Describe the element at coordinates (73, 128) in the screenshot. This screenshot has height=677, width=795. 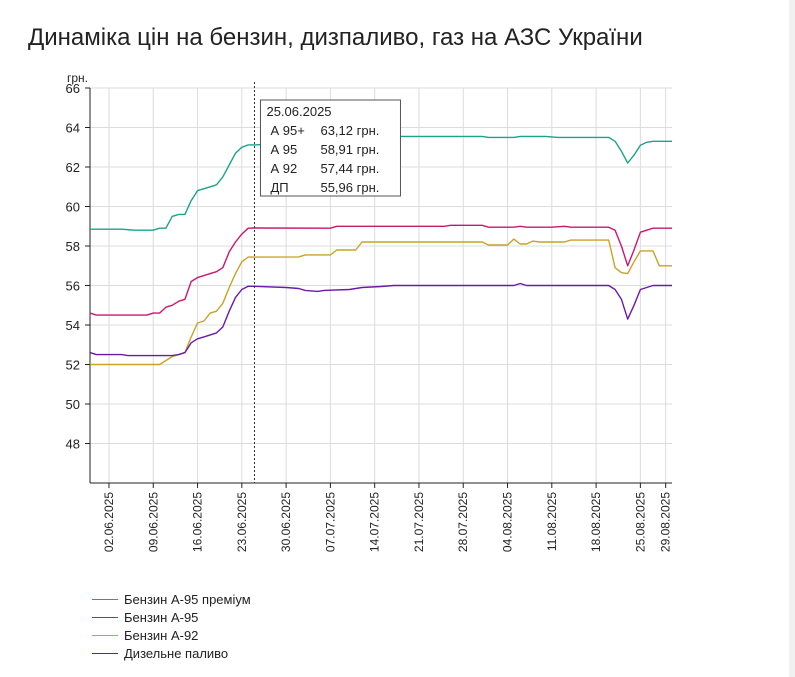
I see `y-tick-label: 64` at that location.